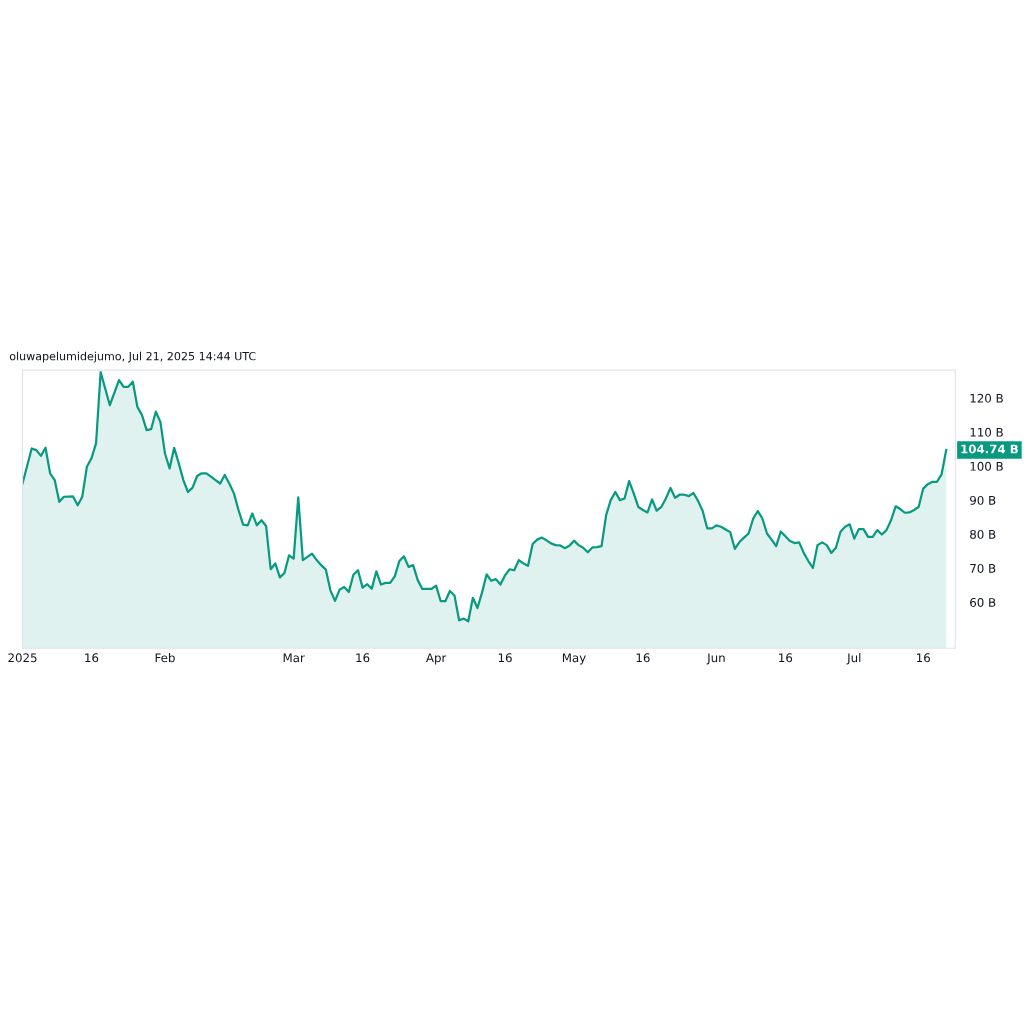  I want to click on y-tick-label: 100 B, so click(986, 466).